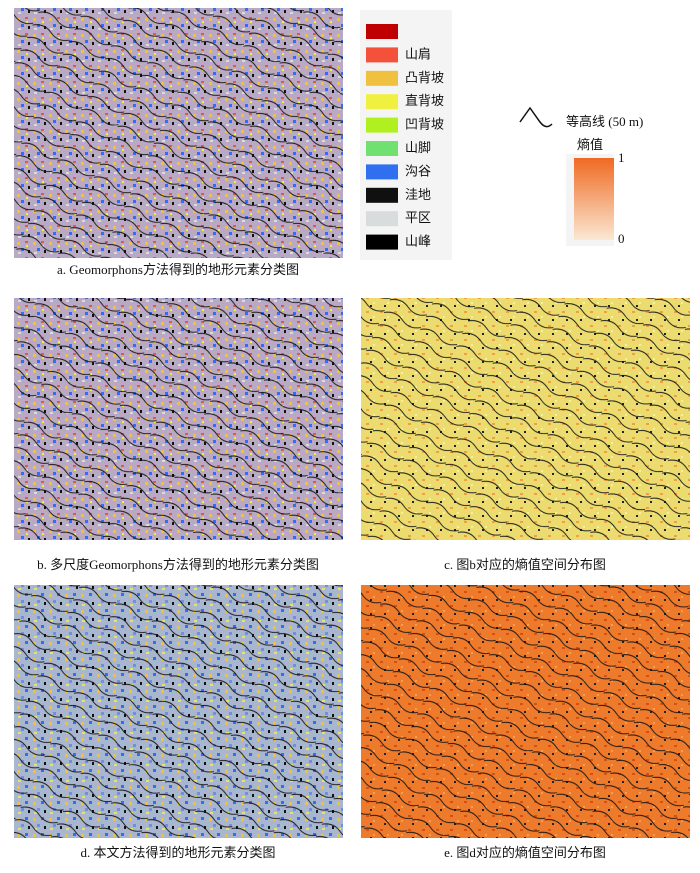 The width and height of the screenshot is (700, 873). What do you see at coordinates (418, 147) in the screenshot?
I see `legend-label: 山脚` at bounding box center [418, 147].